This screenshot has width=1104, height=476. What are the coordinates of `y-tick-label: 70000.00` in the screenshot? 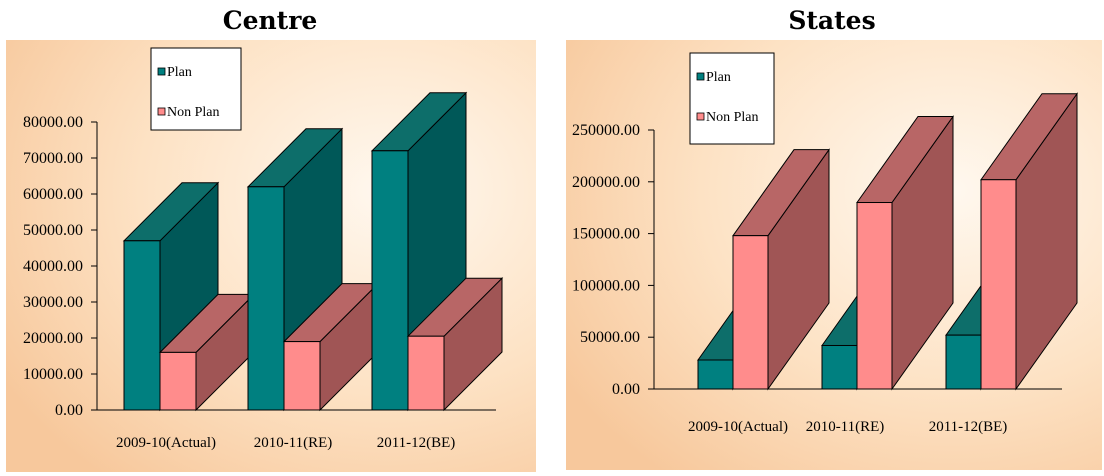 It's located at (53, 158).